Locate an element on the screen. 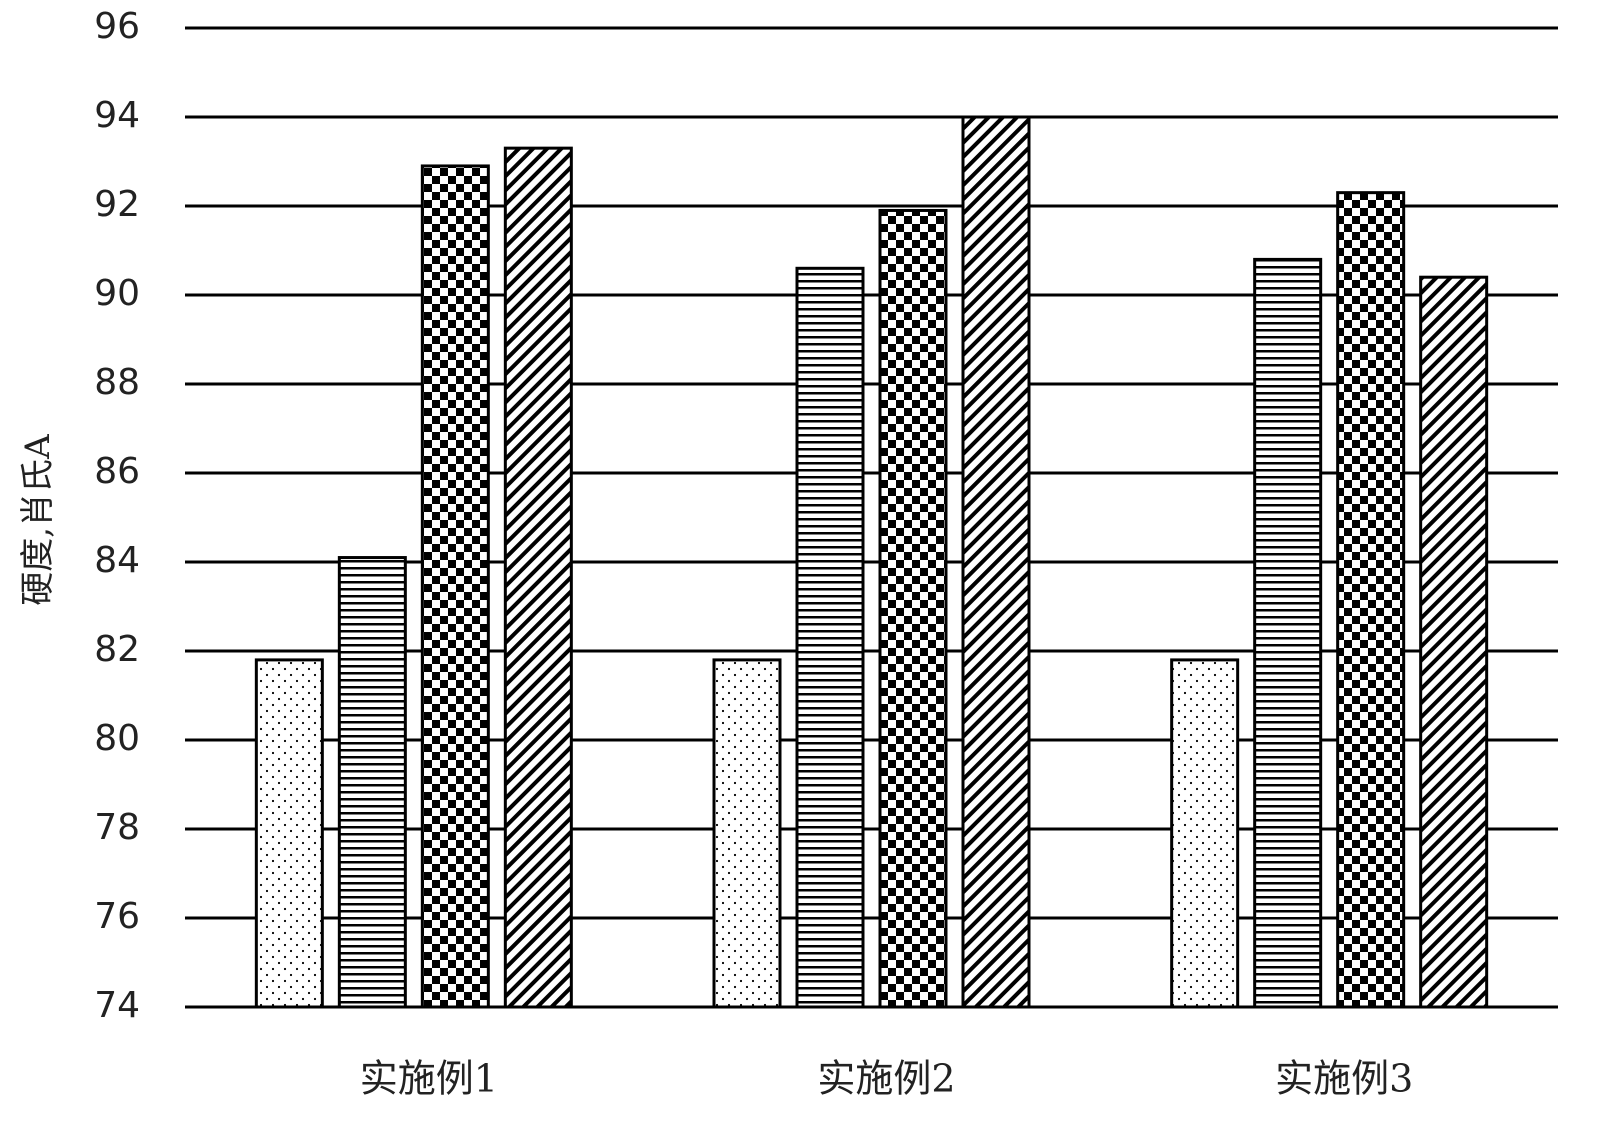 Image resolution: width=1618 pixels, height=1148 pixels. y-tick-label: 78 is located at coordinates (117, 827).